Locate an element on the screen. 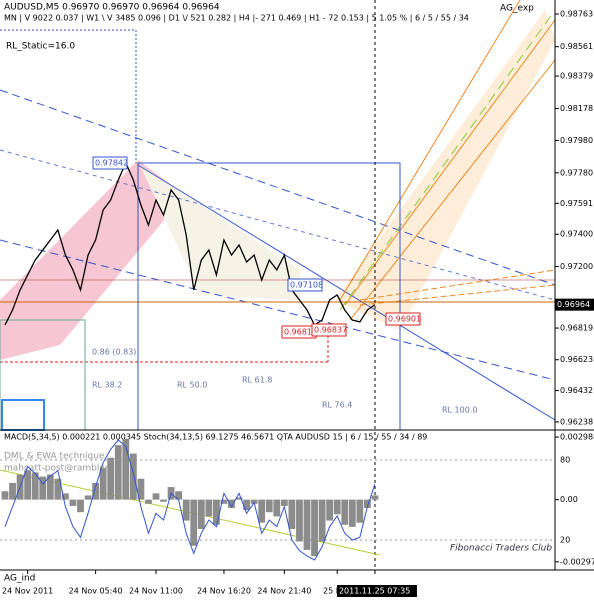 The width and height of the screenshot is (594, 600). annotation: 0.97842 is located at coordinates (111, 163).